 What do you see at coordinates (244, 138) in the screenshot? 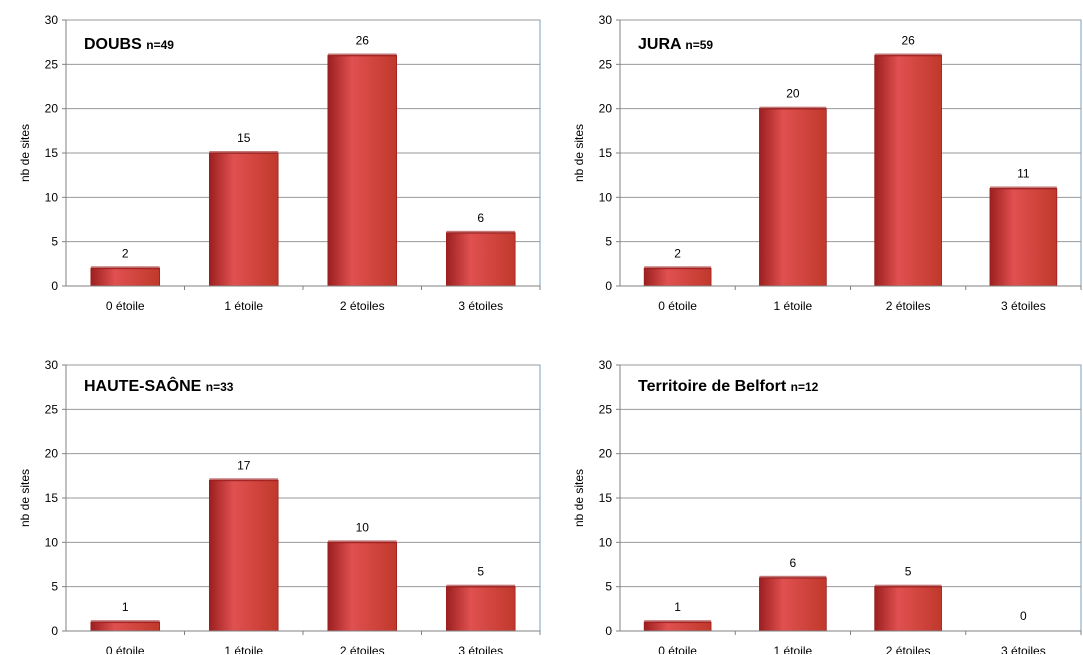
I see `data-label: 15` at bounding box center [244, 138].